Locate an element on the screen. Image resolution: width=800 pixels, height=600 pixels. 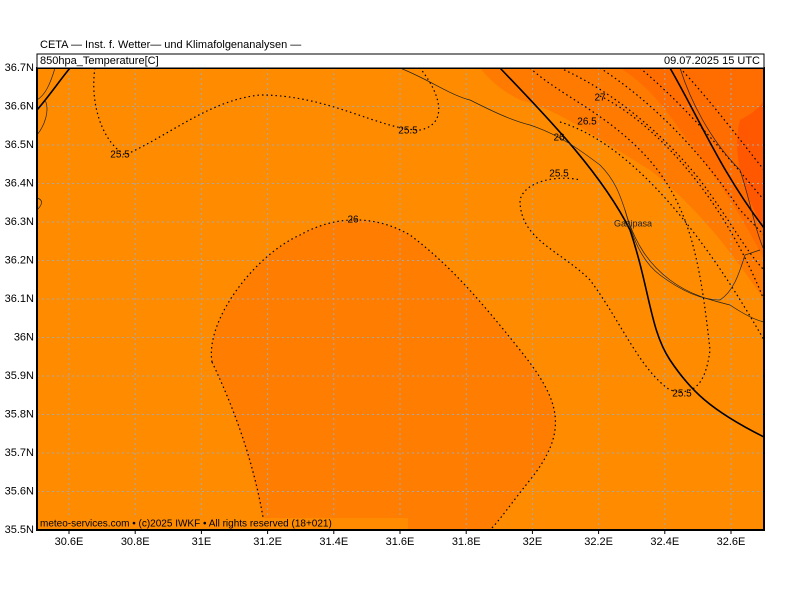
lon-label: 30.6E is located at coordinates (69, 542).